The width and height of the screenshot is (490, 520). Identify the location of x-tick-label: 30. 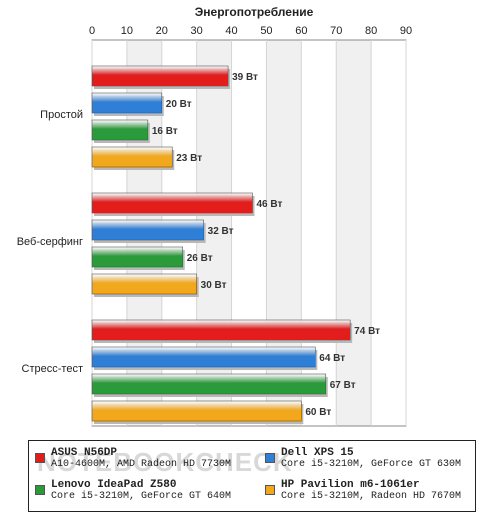
(197, 31).